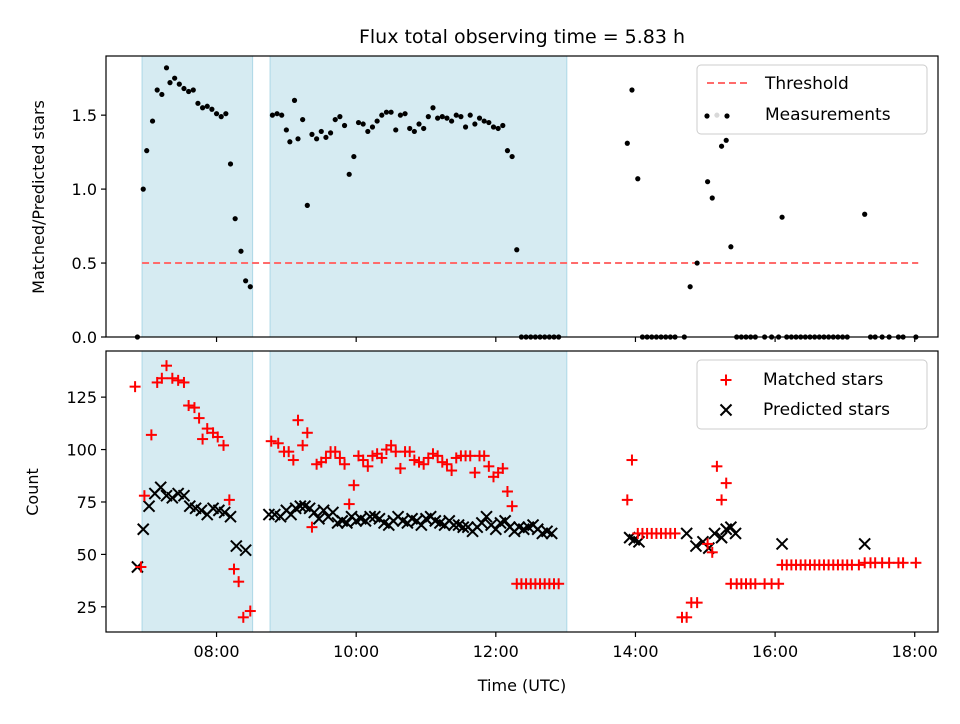 This screenshot has width=960, height=724. What do you see at coordinates (418, 491) in the screenshot?
I see `bot-observing-span` at bounding box center [418, 491].